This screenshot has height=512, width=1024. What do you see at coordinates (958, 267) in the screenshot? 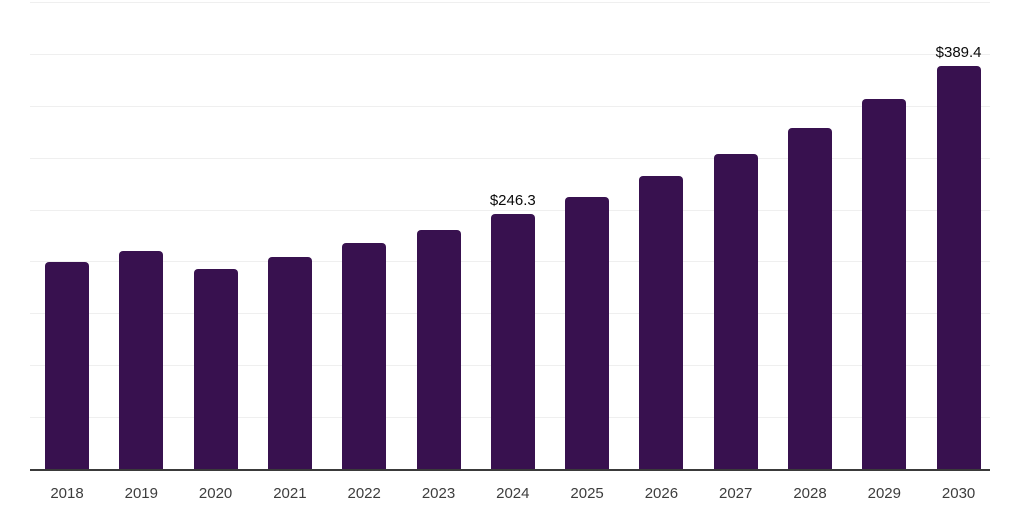
I see `bar-2030` at bounding box center [958, 267].